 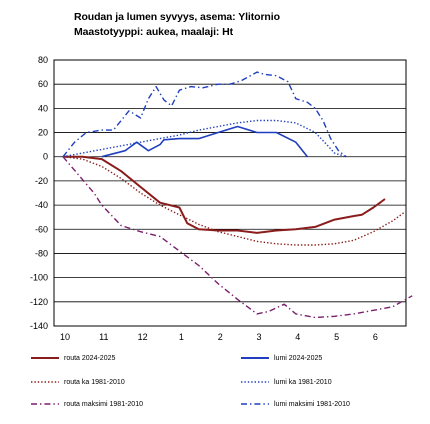 What do you see at coordinates (41, 253) in the screenshot?
I see `y-tick-label: -80` at bounding box center [41, 253].